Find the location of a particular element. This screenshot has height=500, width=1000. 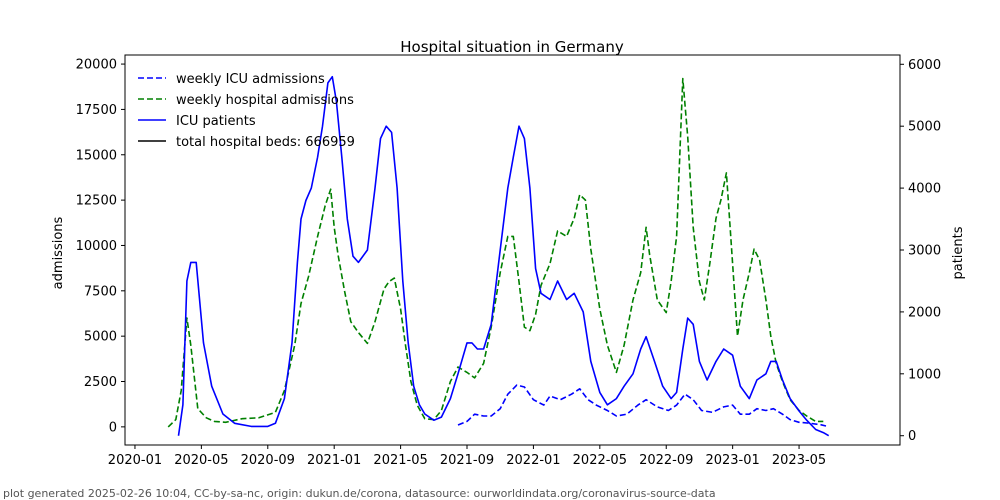

y-left-tick-label: 20000 is located at coordinates (96, 65).